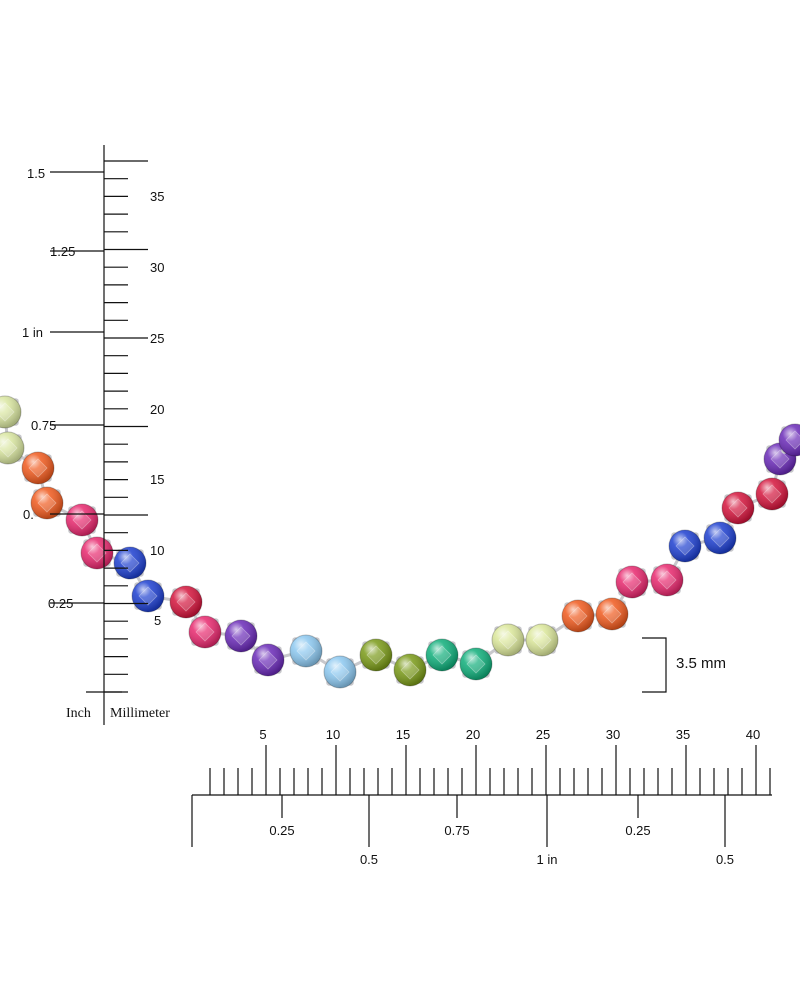 Image resolution: width=800 pixels, height=983 pixels. I want to click on vertical-ruler, so click(99, 435).